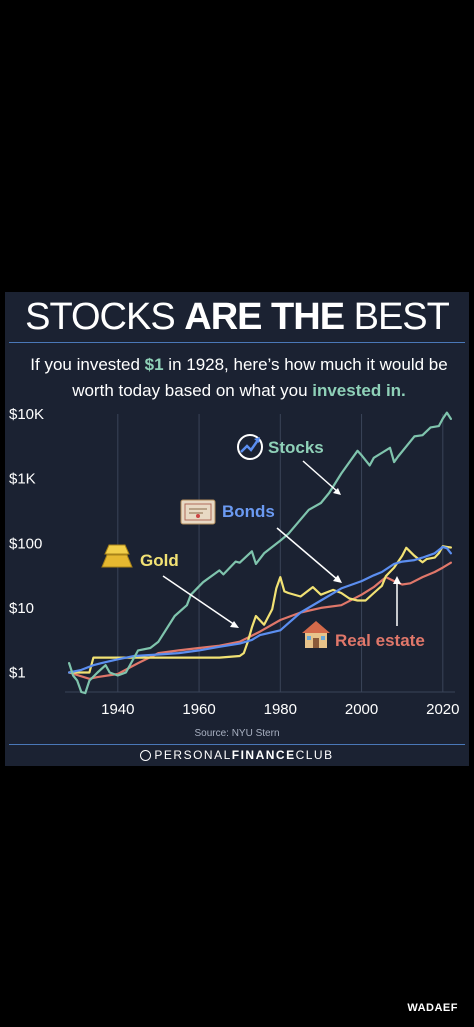  What do you see at coordinates (237, 744) in the screenshot?
I see `footer-divider` at bounding box center [237, 744].